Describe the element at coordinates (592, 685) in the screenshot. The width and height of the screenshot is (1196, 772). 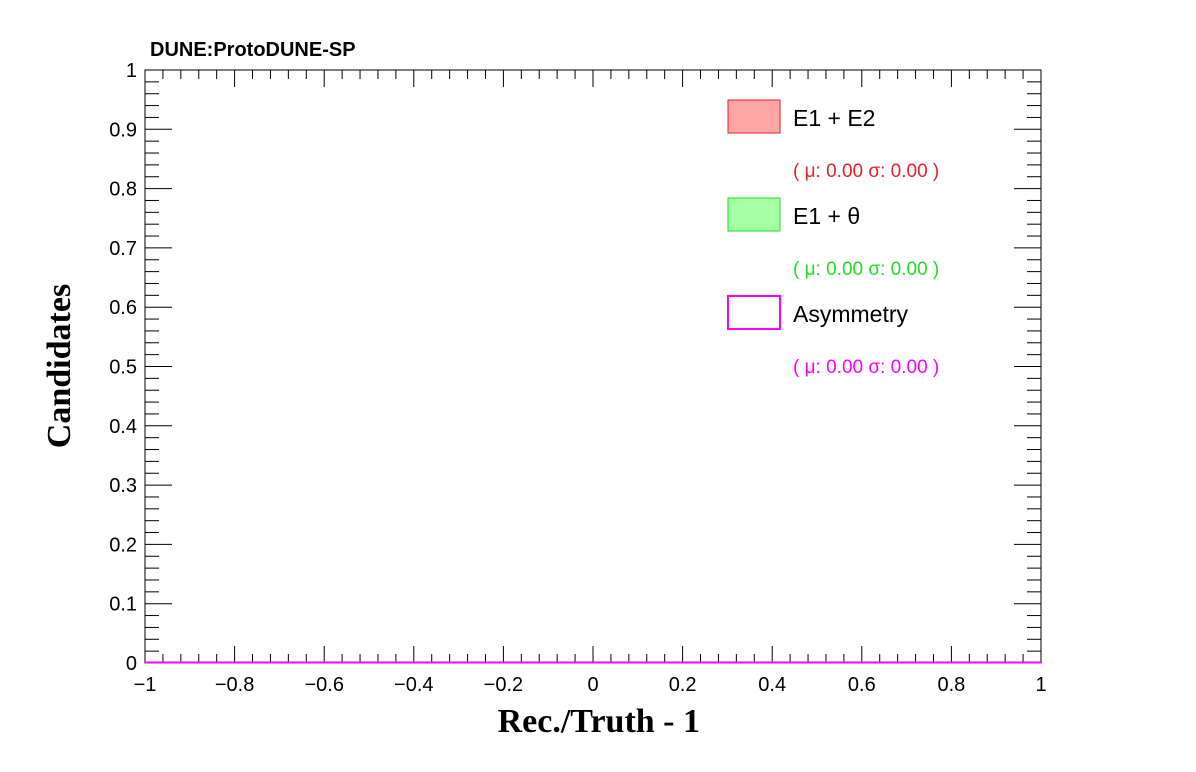
I see `x-tick-label: 0` at that location.